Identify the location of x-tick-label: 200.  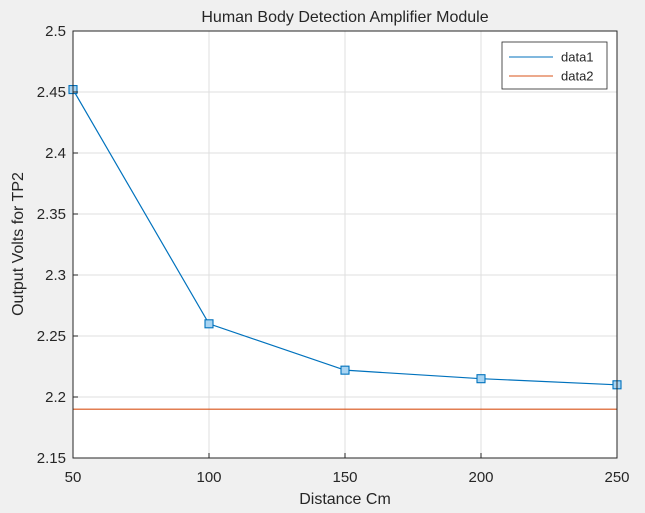
(480, 477).